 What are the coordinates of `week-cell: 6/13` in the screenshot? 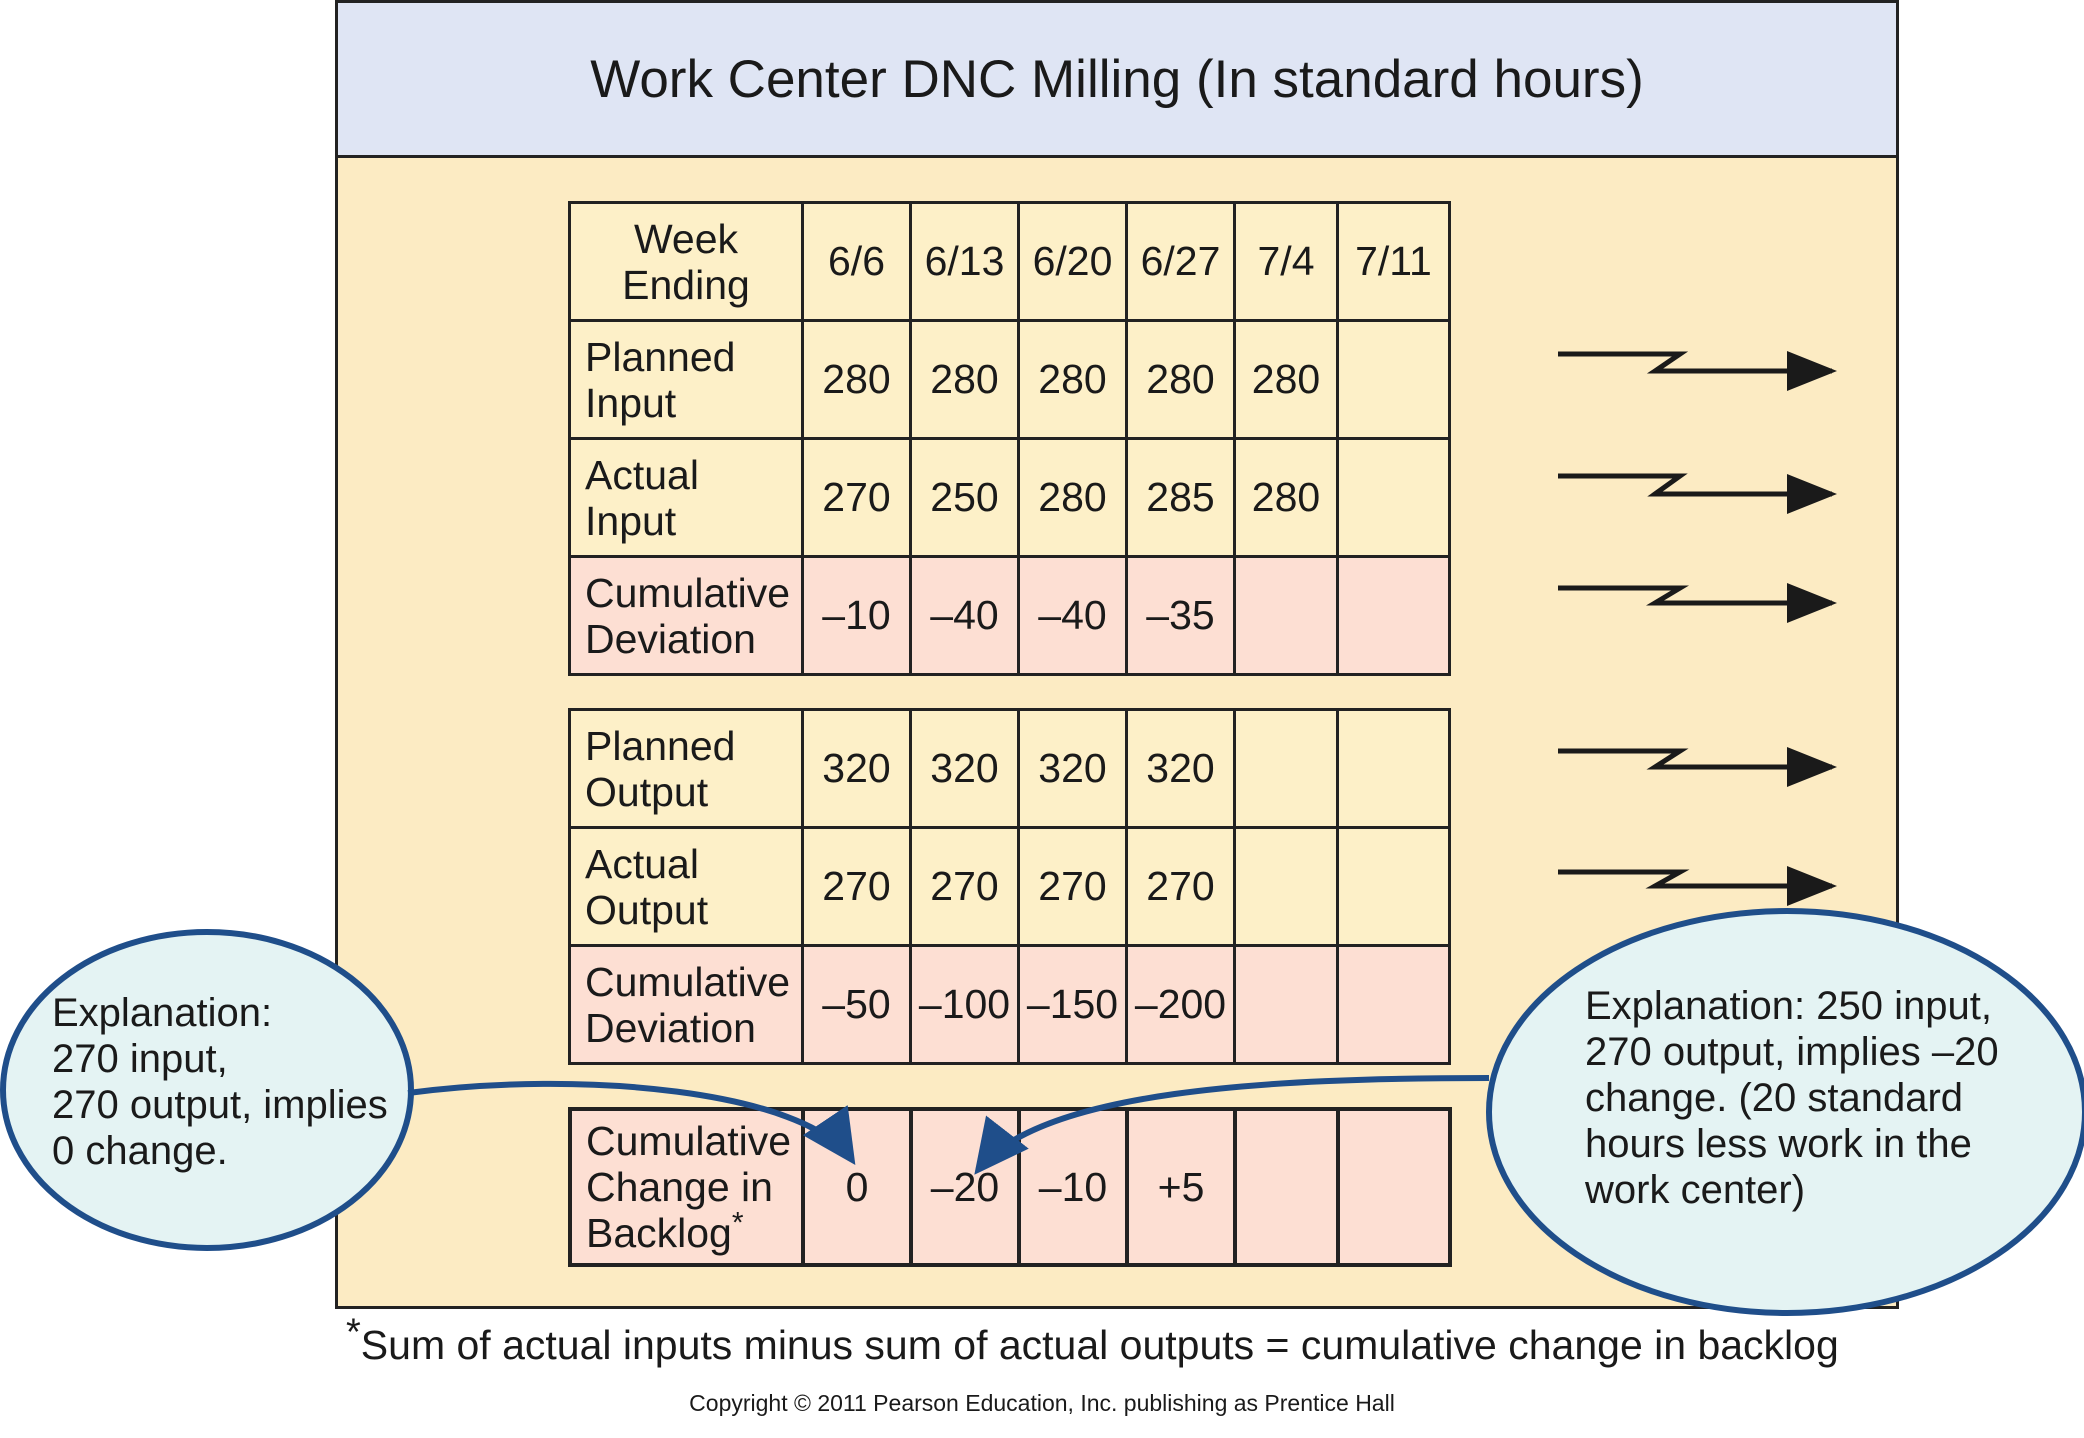 It's located at (964, 261).